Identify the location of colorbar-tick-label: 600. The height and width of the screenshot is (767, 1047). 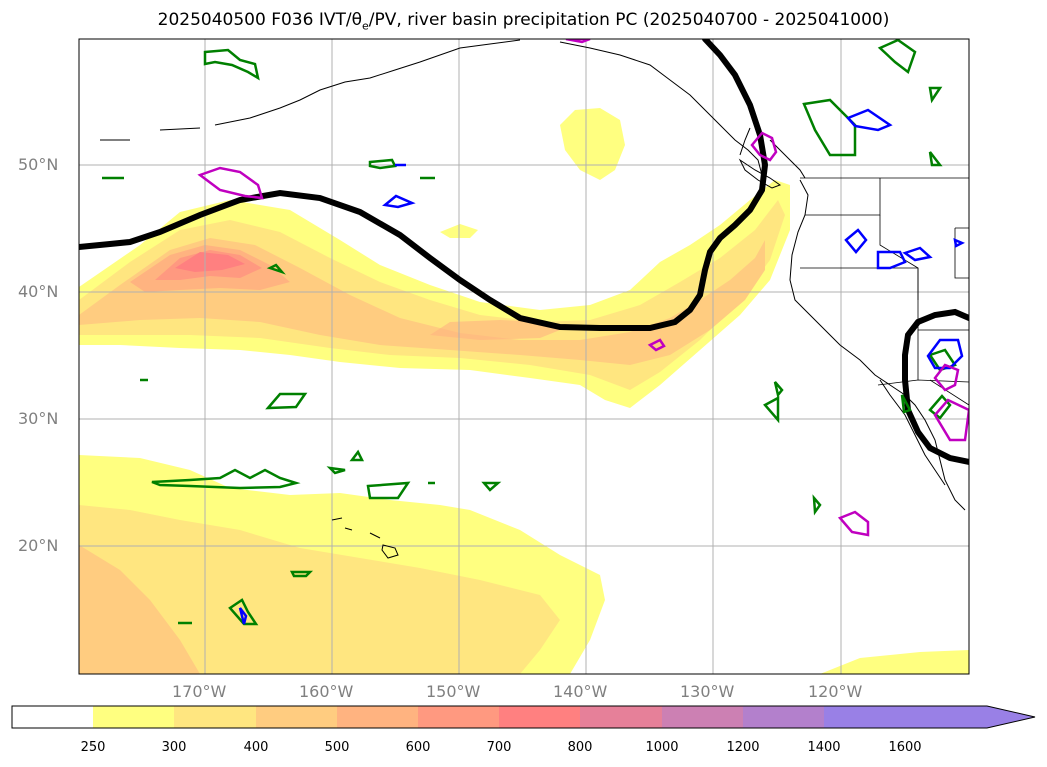
(418, 747).